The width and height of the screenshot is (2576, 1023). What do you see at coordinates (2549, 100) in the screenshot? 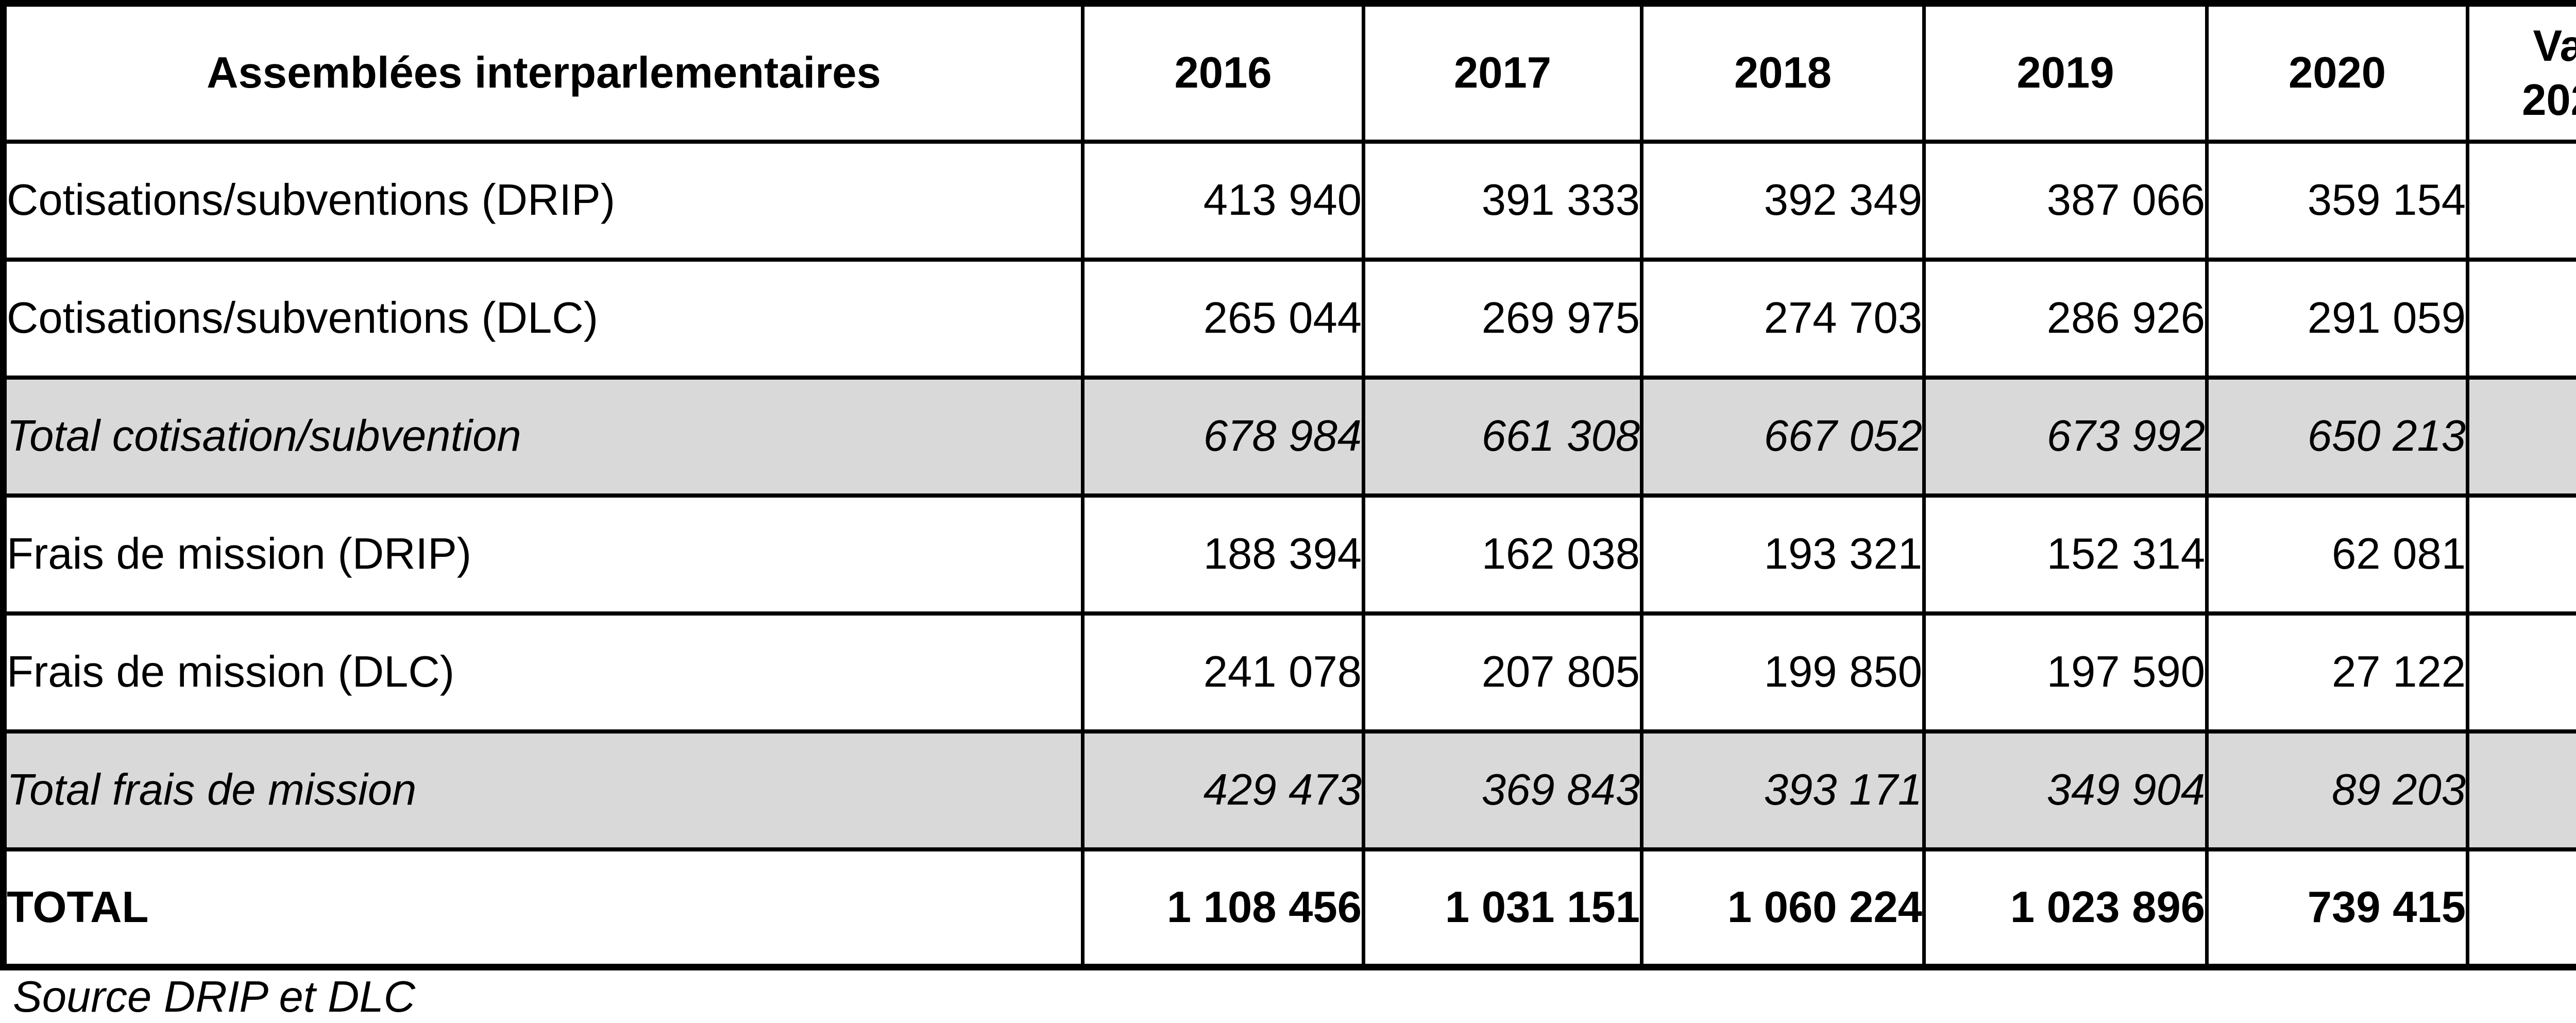
I see `header-variation-line2: 2020/2019` at bounding box center [2549, 100].